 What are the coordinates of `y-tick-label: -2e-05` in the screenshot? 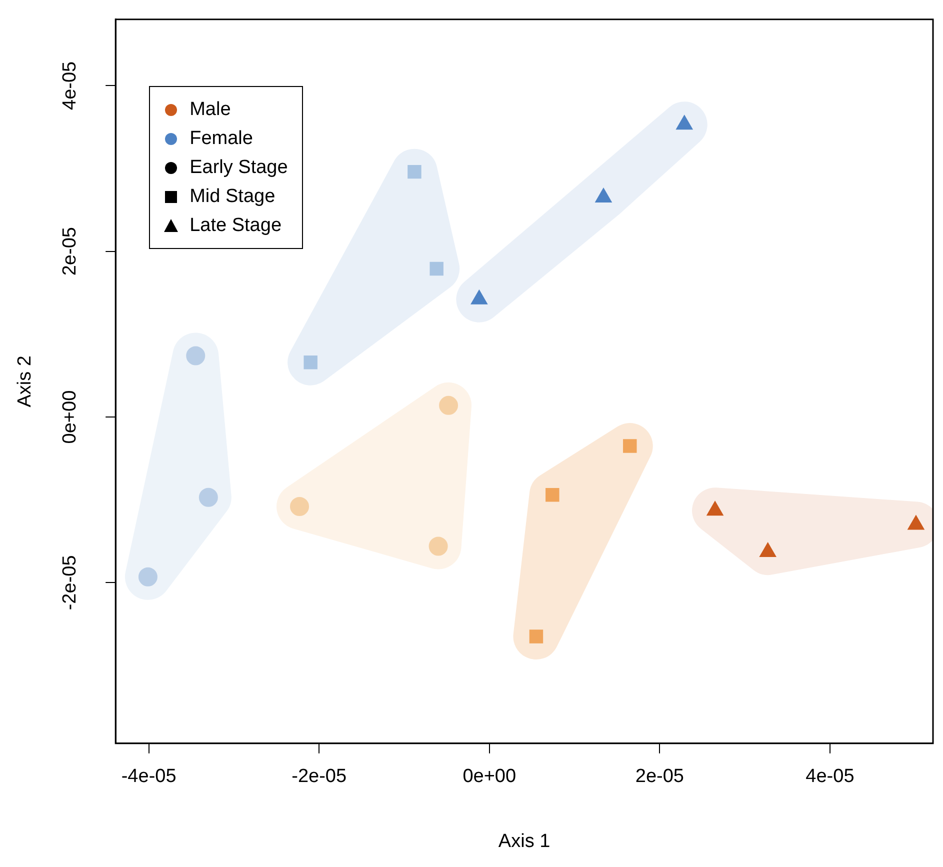 It's located at (69, 582).